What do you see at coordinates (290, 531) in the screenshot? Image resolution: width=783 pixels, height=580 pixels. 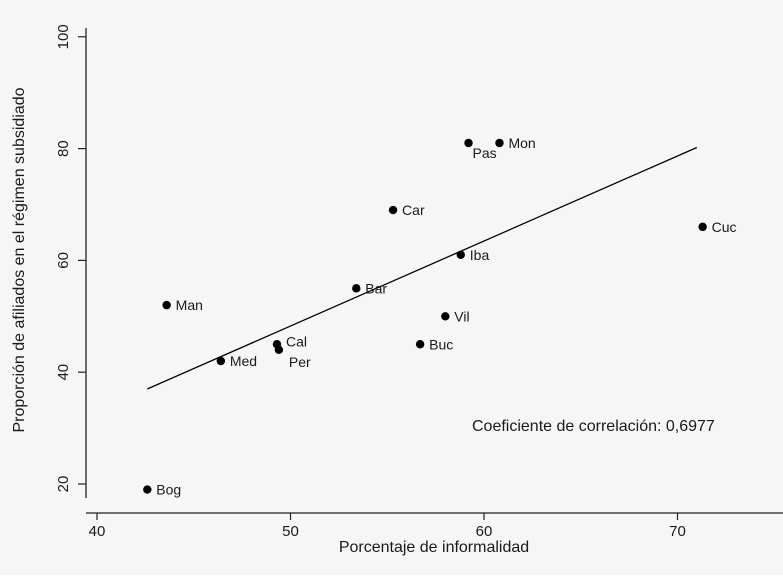 I see `x-tick-label: 50` at bounding box center [290, 531].